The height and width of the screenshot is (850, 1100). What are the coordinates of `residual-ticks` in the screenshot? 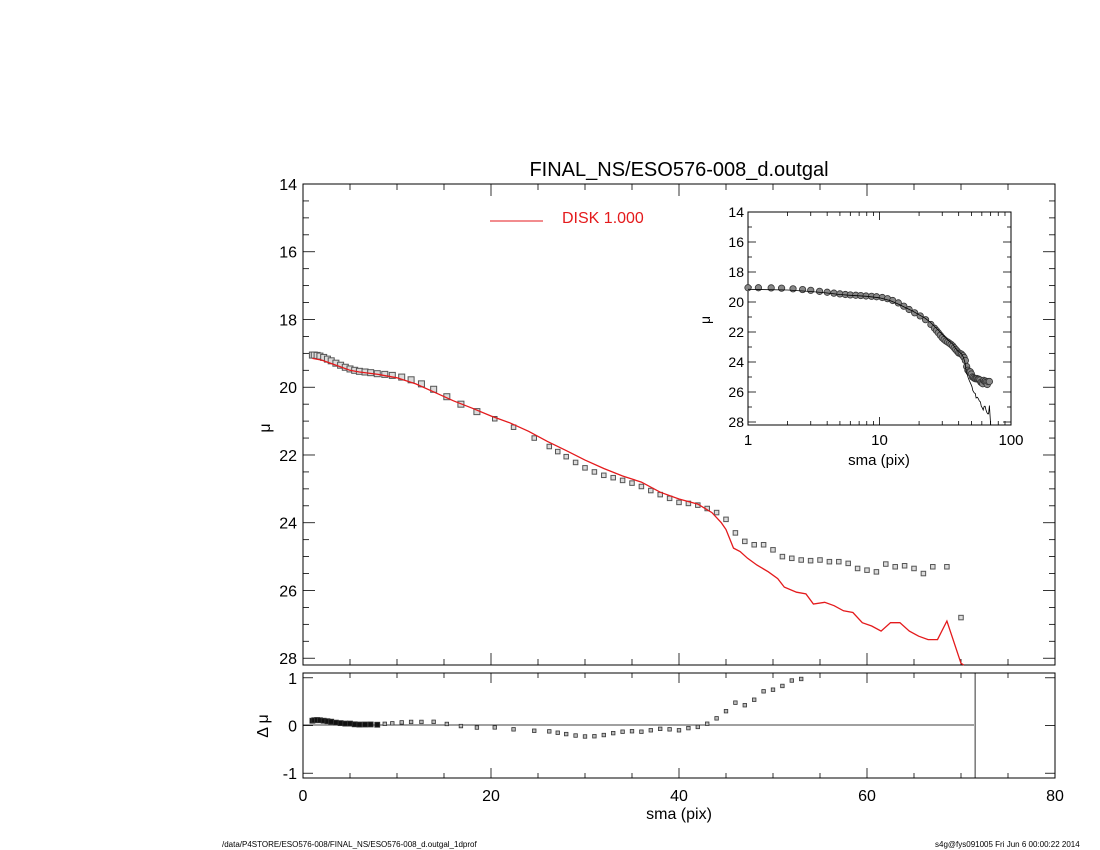 It's located at (679, 725).